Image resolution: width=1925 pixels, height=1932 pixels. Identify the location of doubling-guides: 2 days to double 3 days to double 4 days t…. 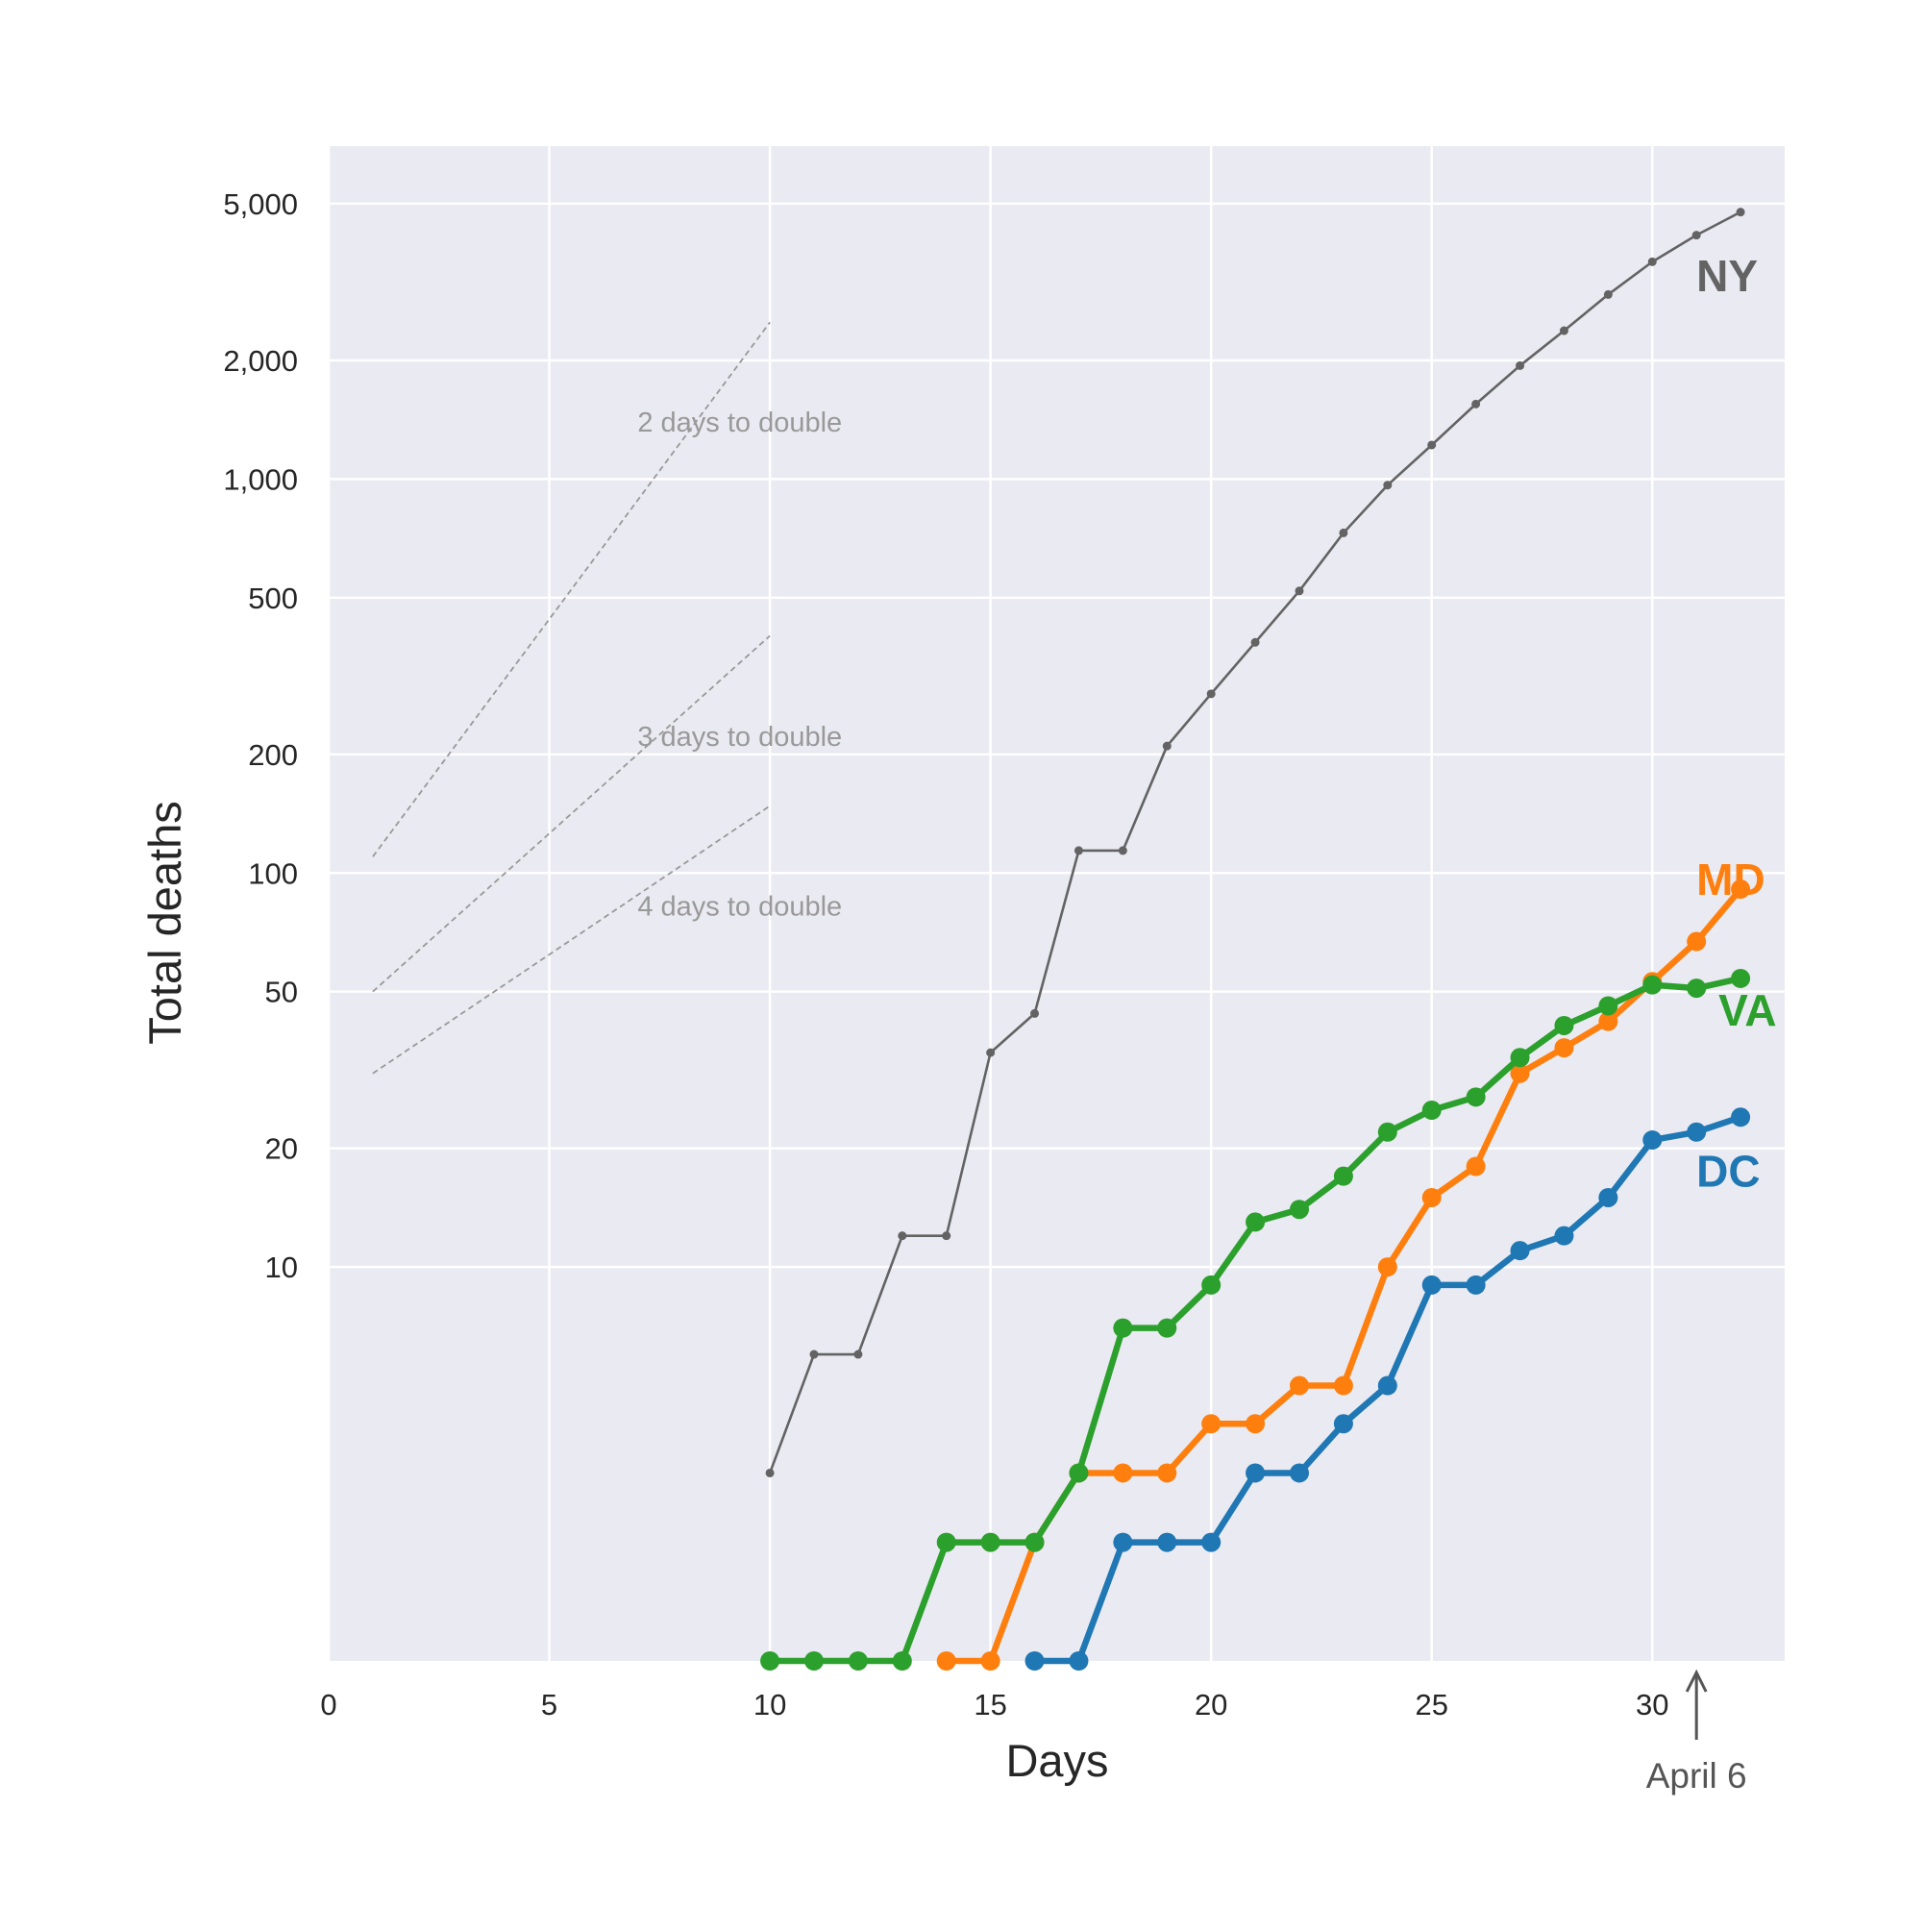
(607, 698).